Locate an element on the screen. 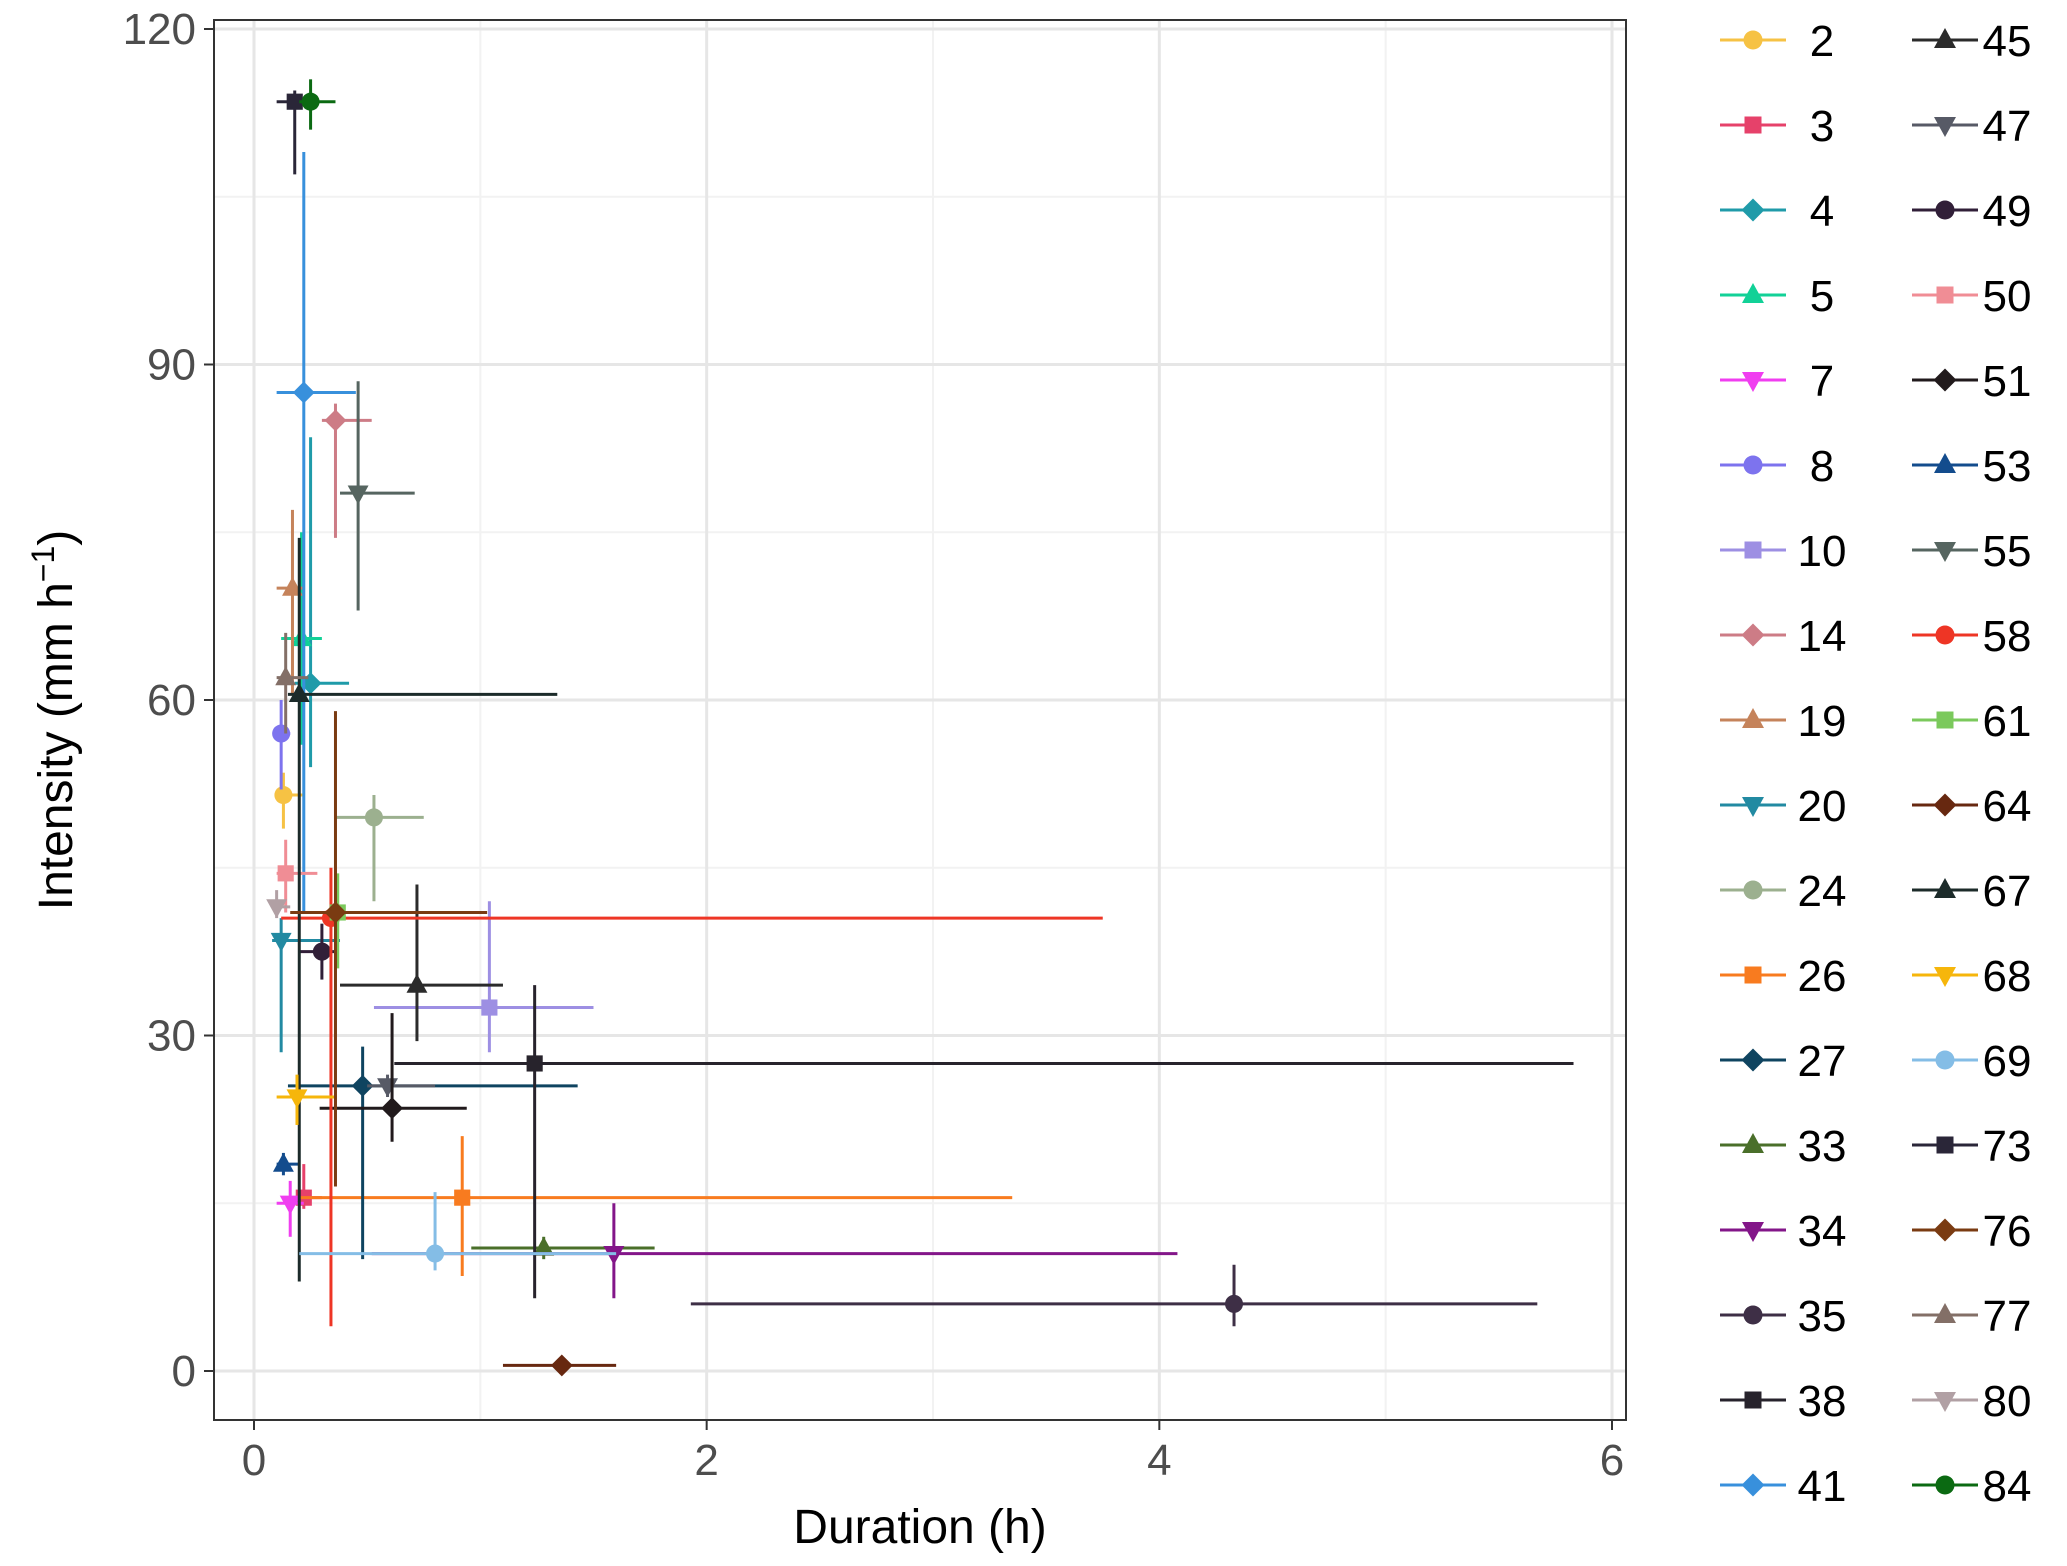 The width and height of the screenshot is (2067, 1566). legend-item-53: 53 is located at coordinates (1971, 466).